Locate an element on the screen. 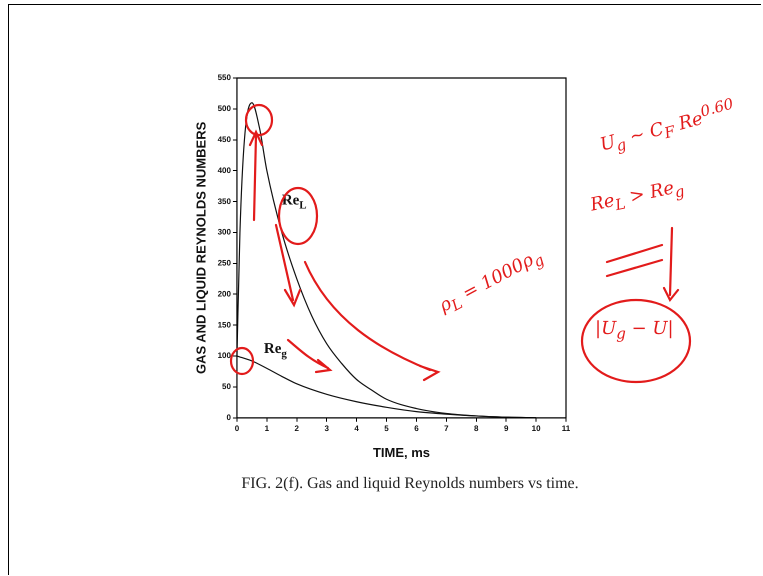 The width and height of the screenshot is (763, 576). x-tick-label: 7 is located at coordinates (447, 428).